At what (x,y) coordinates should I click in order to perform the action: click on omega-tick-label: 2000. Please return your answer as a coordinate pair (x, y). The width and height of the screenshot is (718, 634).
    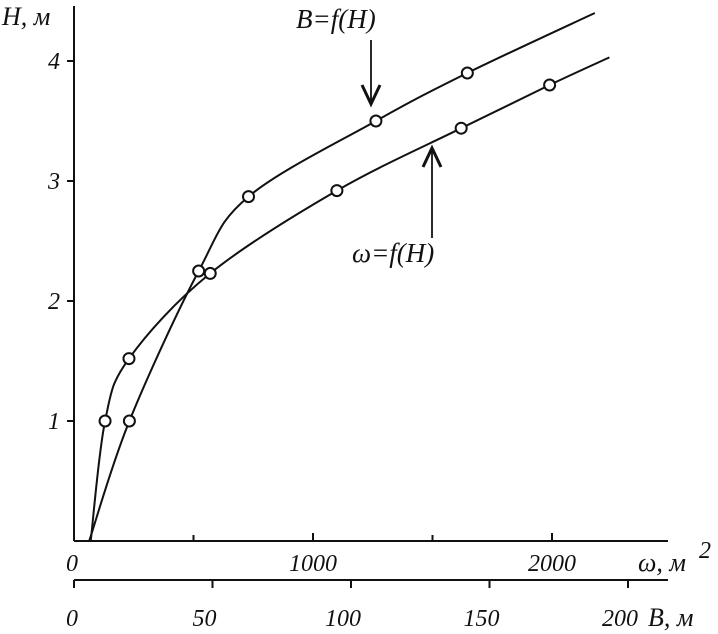
    Looking at the image, I should click on (552, 564).